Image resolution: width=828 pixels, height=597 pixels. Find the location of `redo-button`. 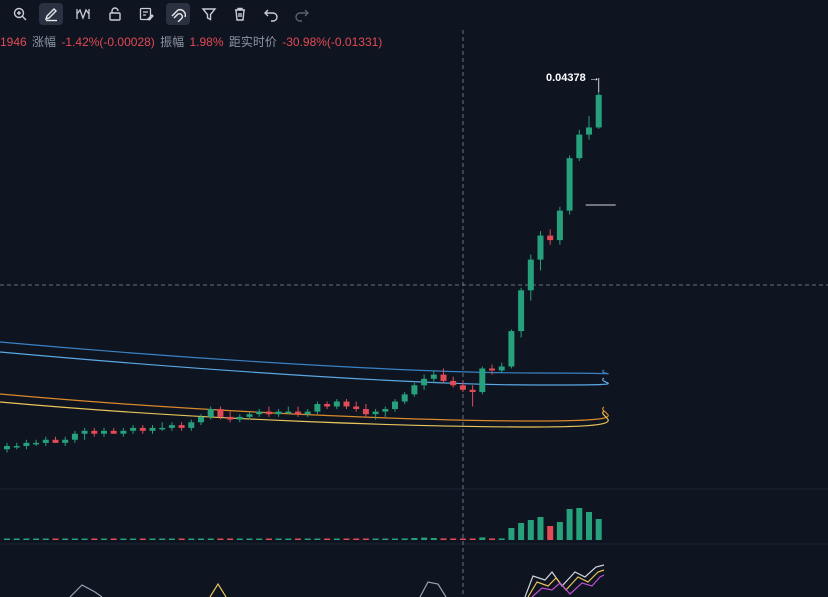

redo-button is located at coordinates (302, 14).